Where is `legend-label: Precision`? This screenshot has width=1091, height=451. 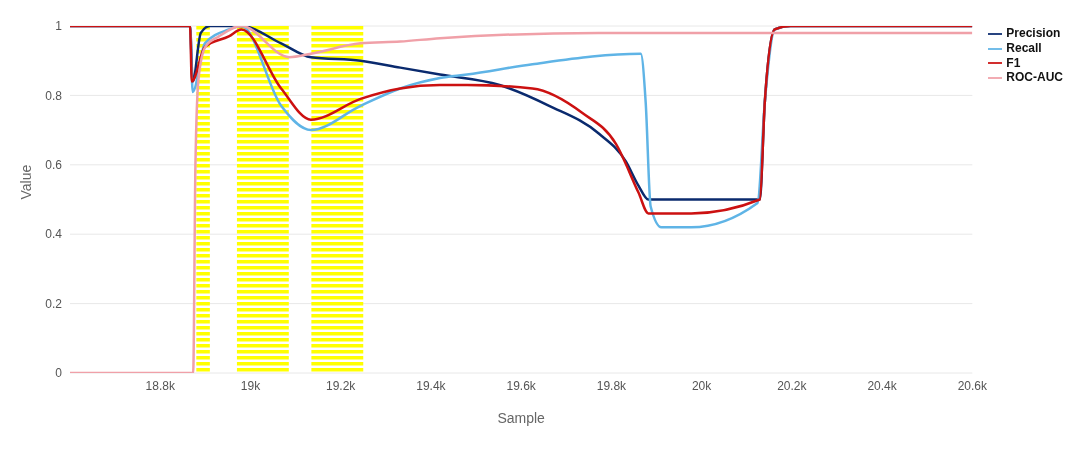 legend-label: Precision is located at coordinates (1033, 33).